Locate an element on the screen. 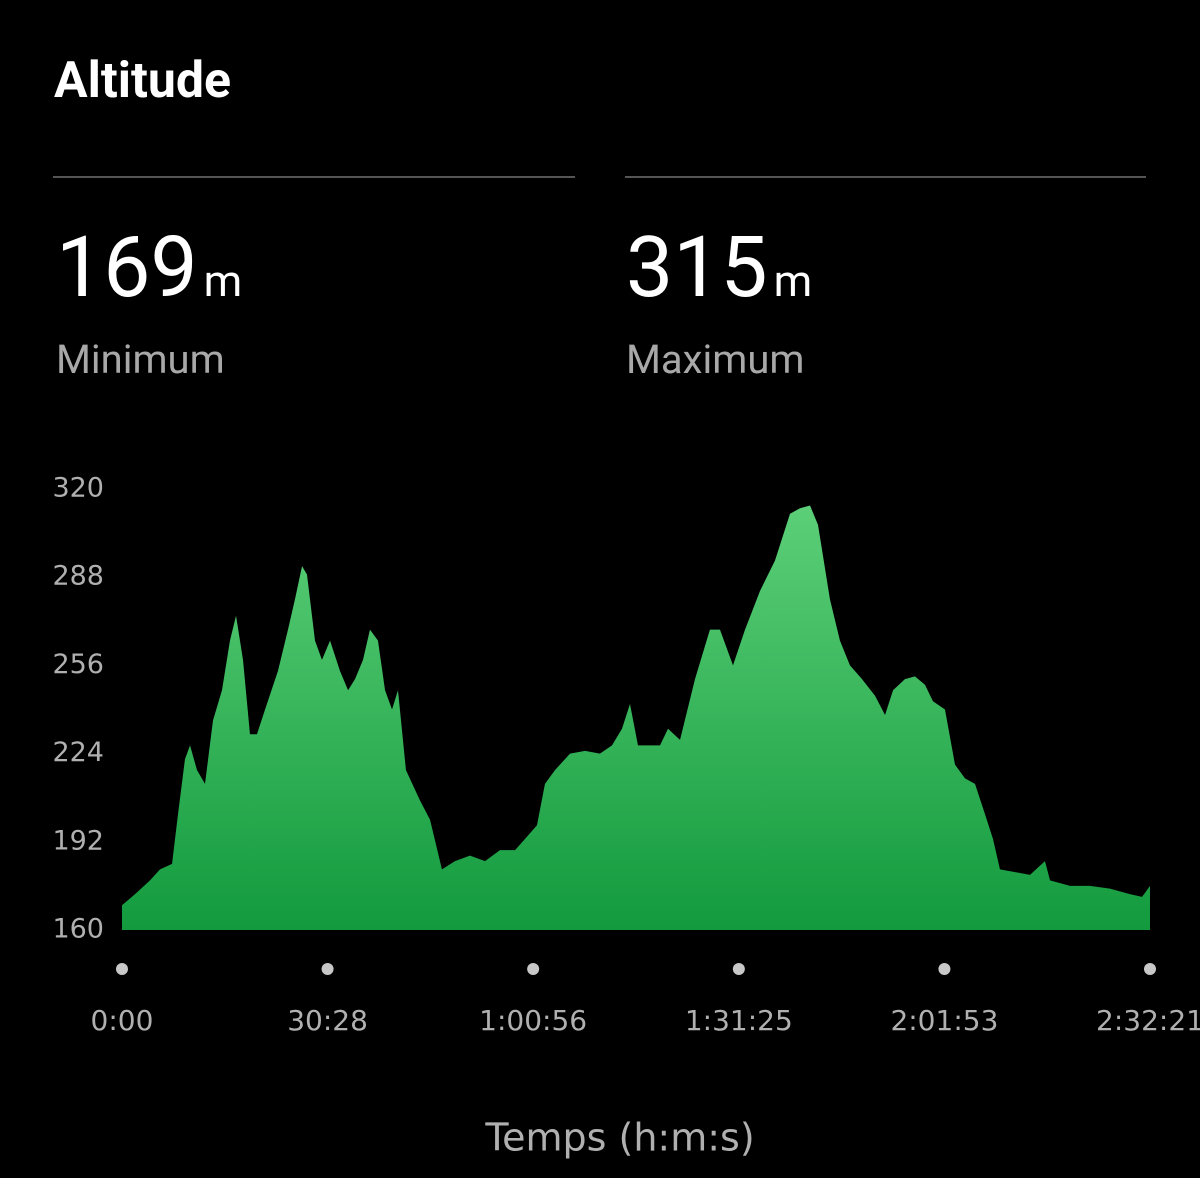  x-tick-label: 1:31:25 is located at coordinates (739, 1020).